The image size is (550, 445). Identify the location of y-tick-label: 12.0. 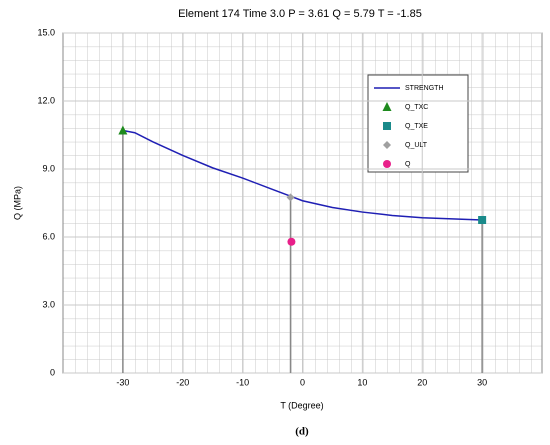
(46, 100).